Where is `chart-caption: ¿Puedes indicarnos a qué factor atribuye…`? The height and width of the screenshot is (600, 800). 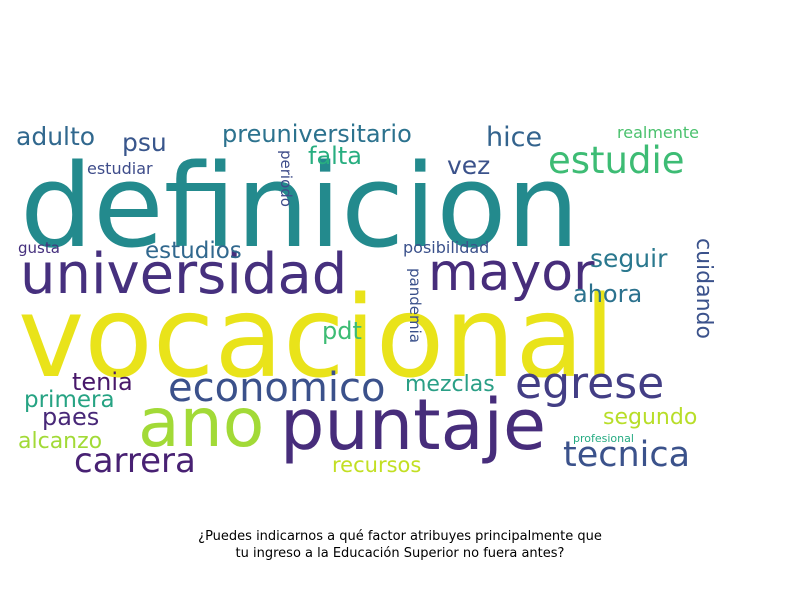 chart-caption: ¿Puedes indicarnos a qué factor atribuye… is located at coordinates (400, 545).